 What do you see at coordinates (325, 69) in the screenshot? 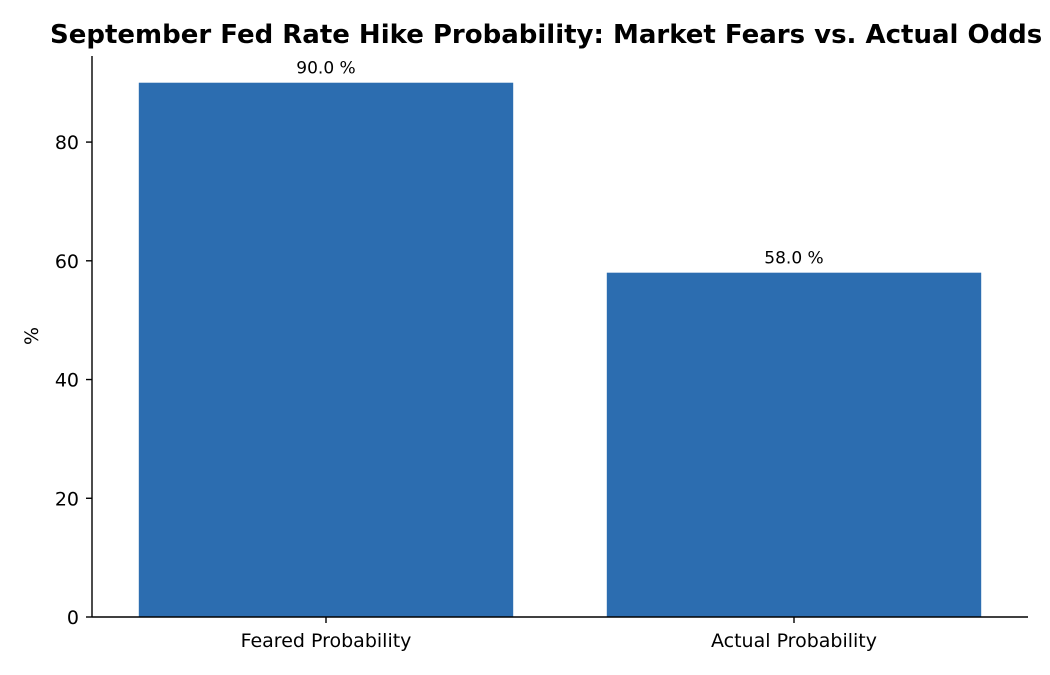
I see `data-label: 90.0 %` at bounding box center [325, 69].